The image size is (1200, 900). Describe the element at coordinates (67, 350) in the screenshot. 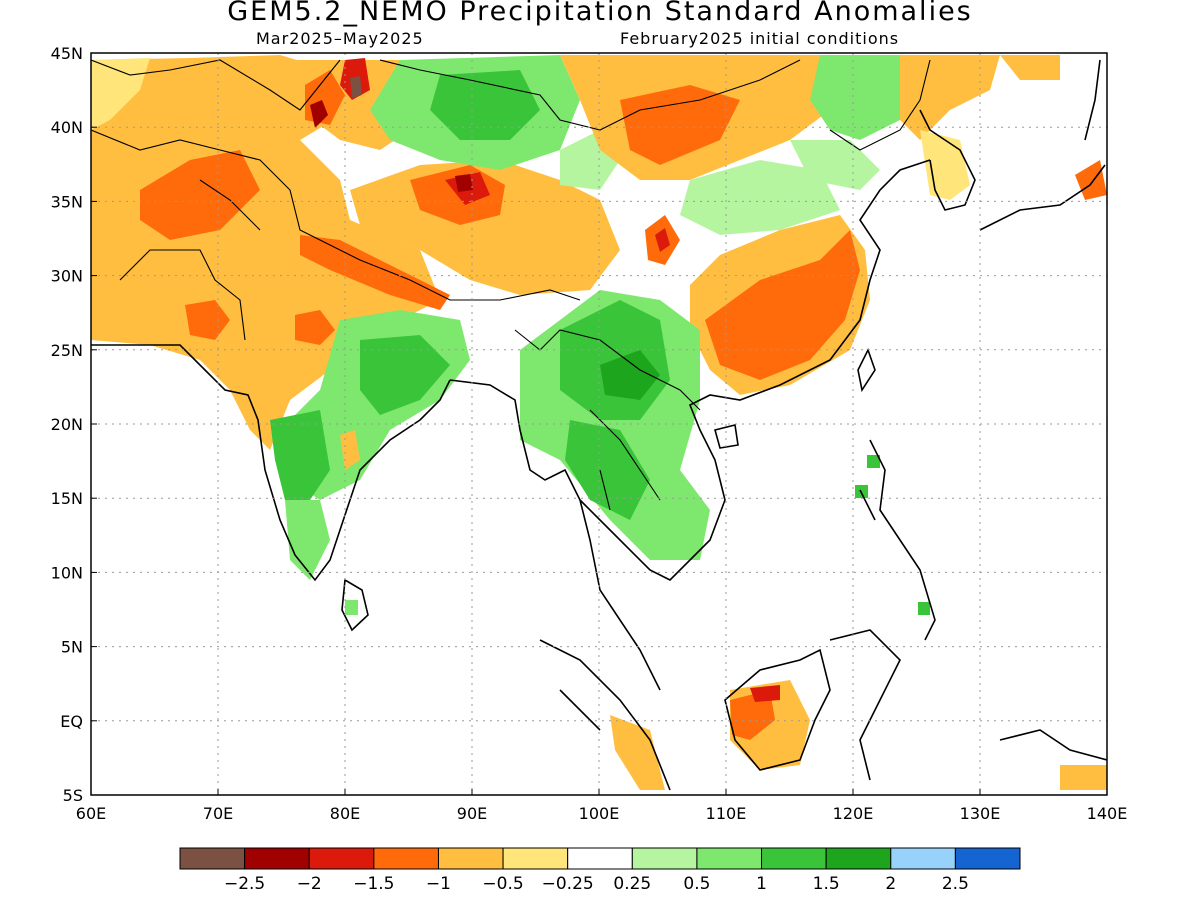

I see `lat-tick-label: 25N` at that location.